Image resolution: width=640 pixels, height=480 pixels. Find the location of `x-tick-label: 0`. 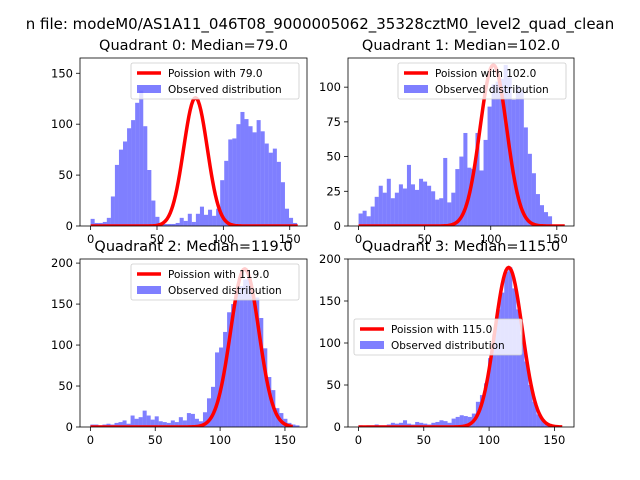

x-tick-label: 0 is located at coordinates (90, 440).